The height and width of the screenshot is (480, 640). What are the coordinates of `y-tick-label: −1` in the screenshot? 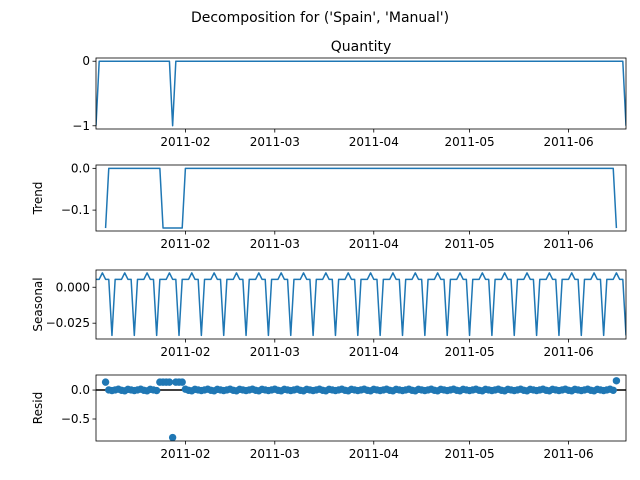 It's located at (81, 126).